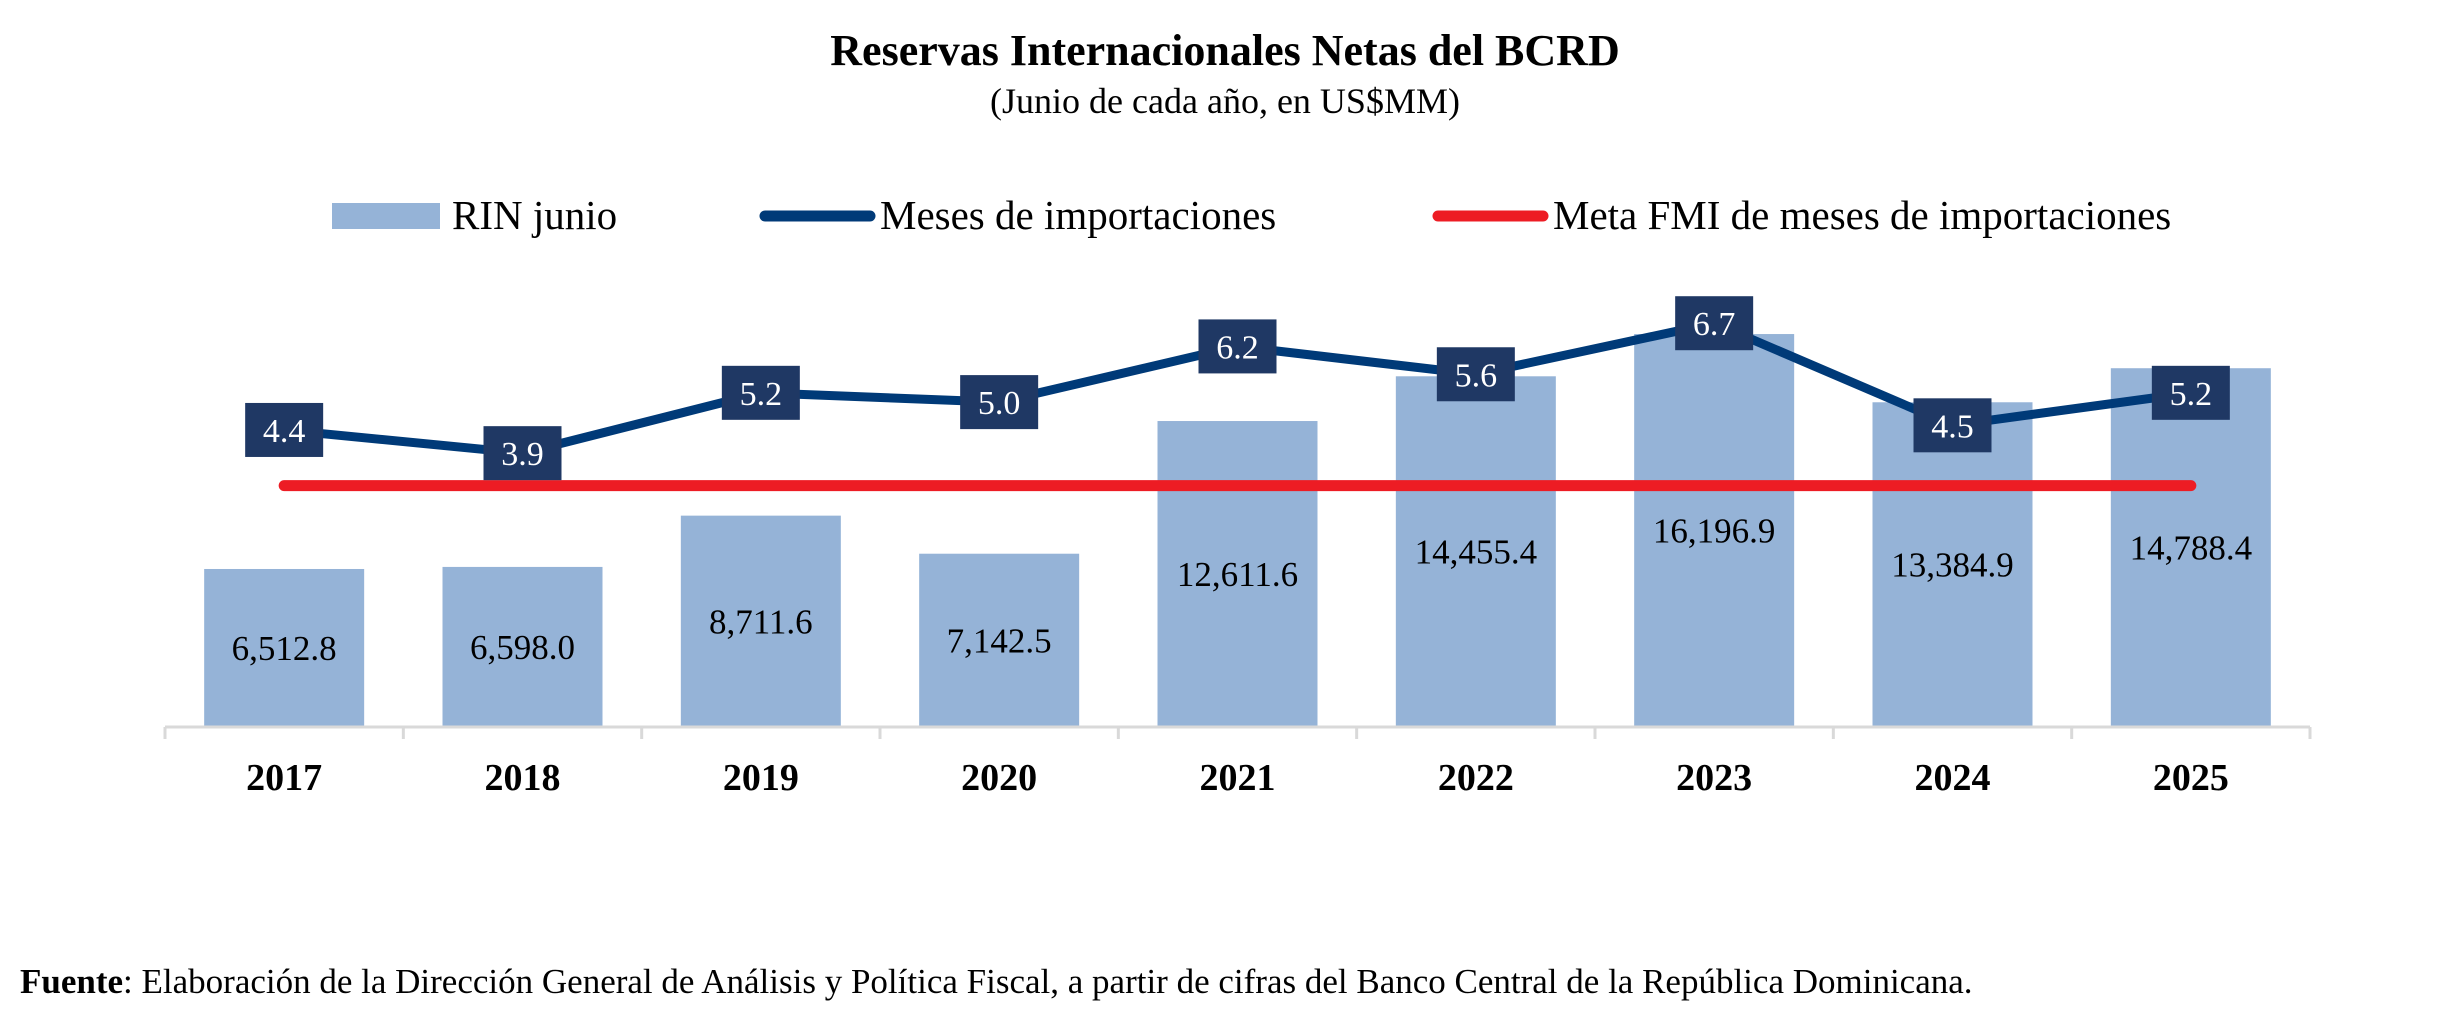 The height and width of the screenshot is (1018, 2451). I want to click on bar-2020, so click(999, 640).